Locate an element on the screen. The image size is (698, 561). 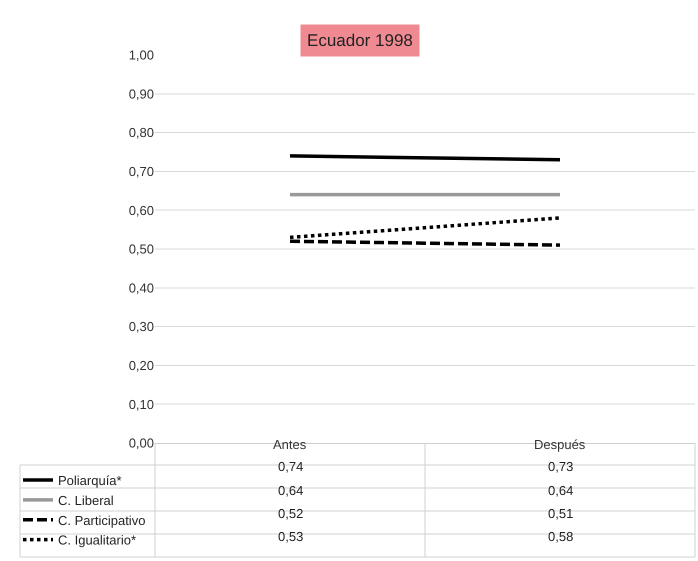
legend-label: C. Igualitario* is located at coordinates (97, 540).